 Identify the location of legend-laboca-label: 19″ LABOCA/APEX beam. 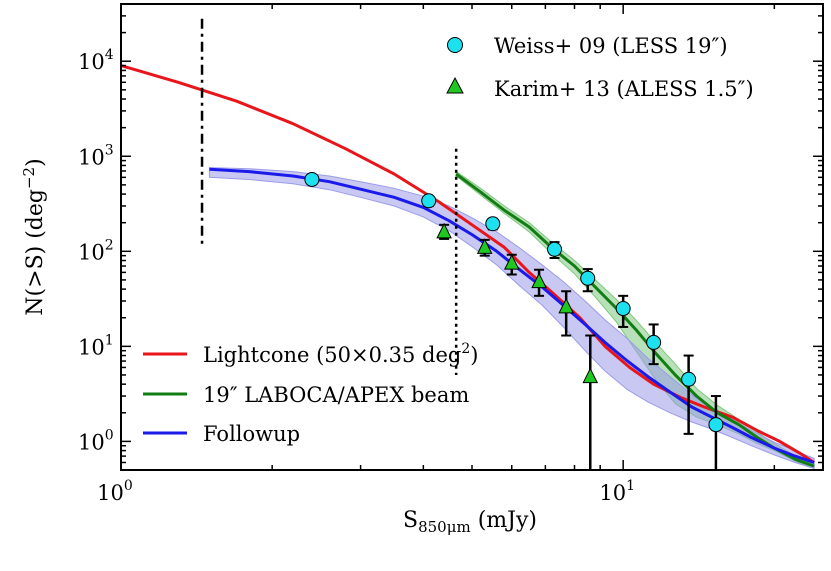
(336, 395).